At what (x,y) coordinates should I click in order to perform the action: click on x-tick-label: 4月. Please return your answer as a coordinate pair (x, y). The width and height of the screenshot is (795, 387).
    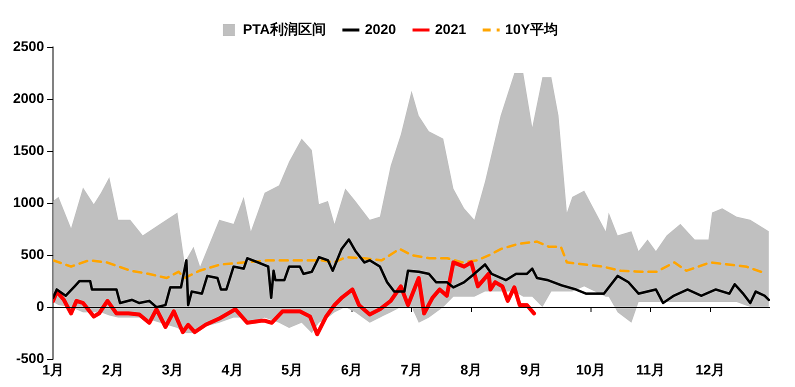
    Looking at the image, I should click on (232, 369).